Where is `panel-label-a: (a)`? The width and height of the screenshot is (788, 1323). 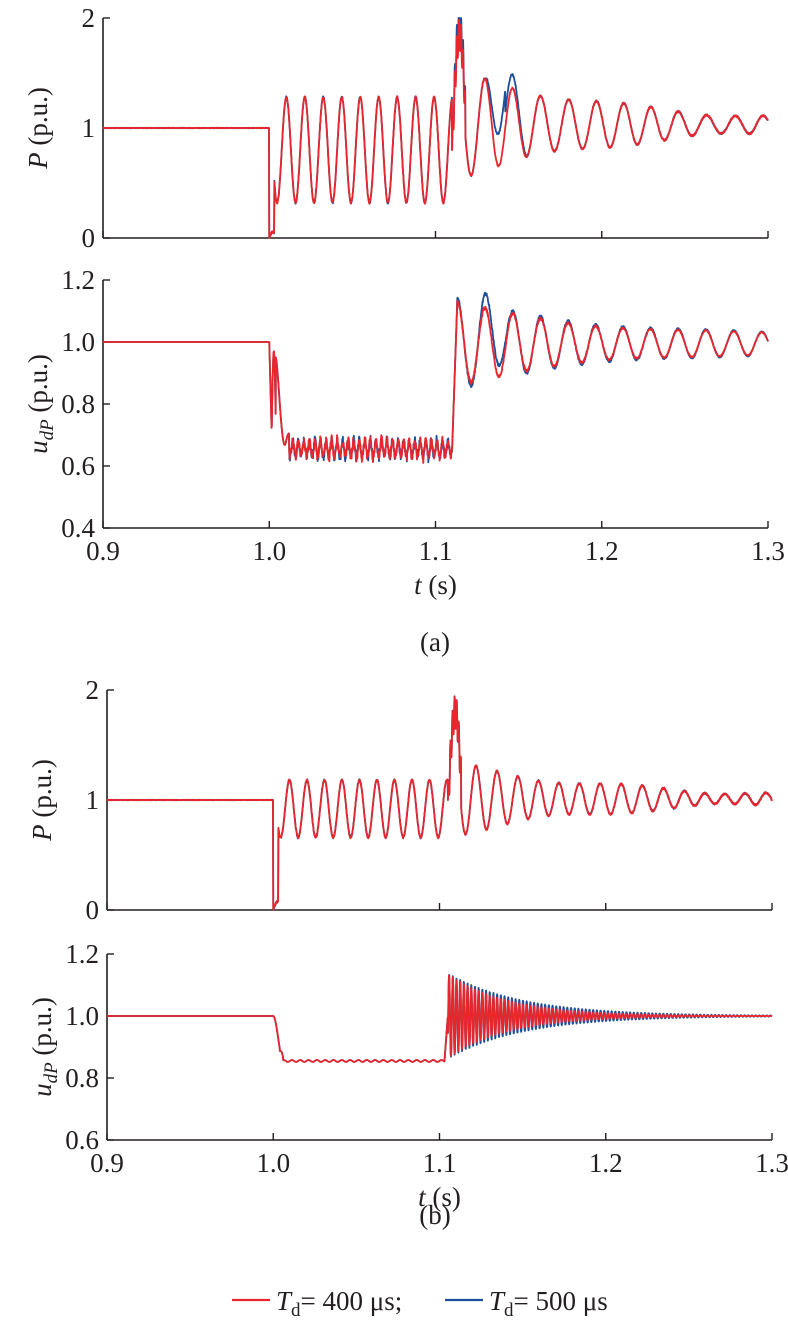 panel-label-a: (a) is located at coordinates (435, 642).